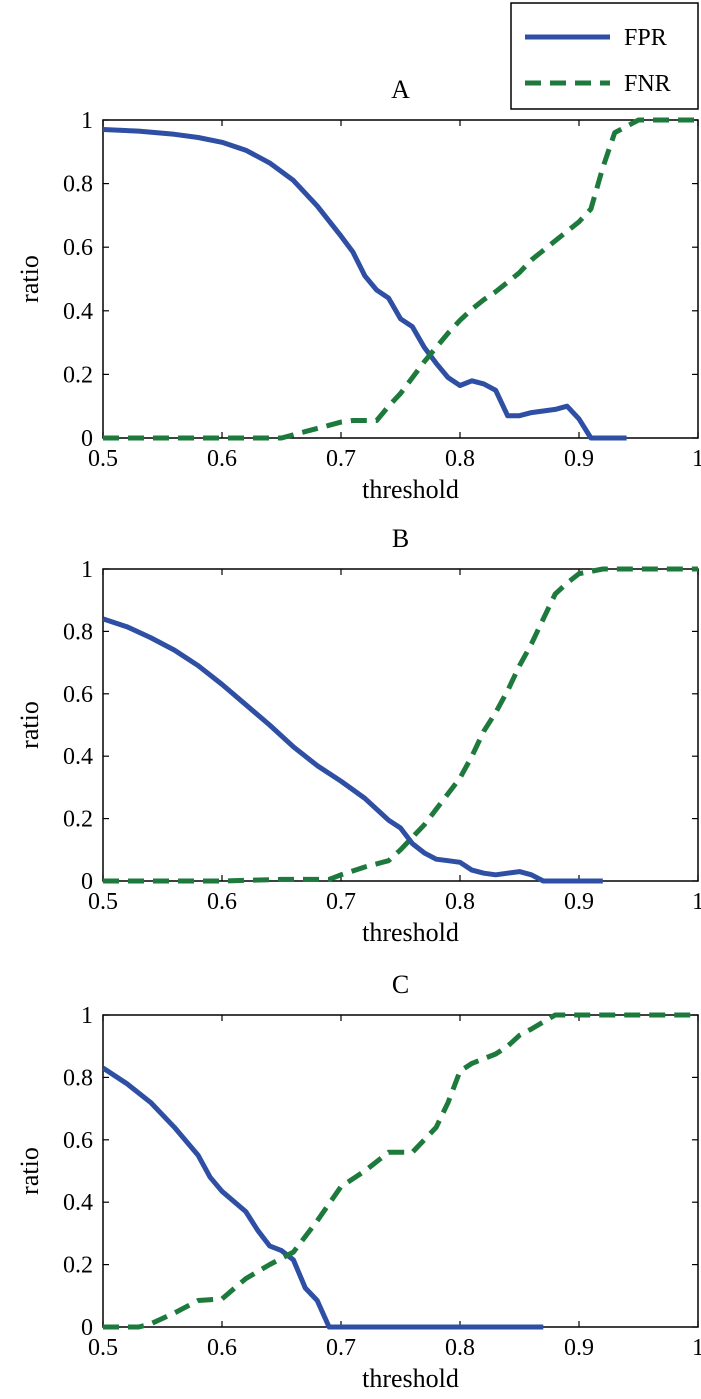  I want to click on panel-title: C, so click(400, 984).